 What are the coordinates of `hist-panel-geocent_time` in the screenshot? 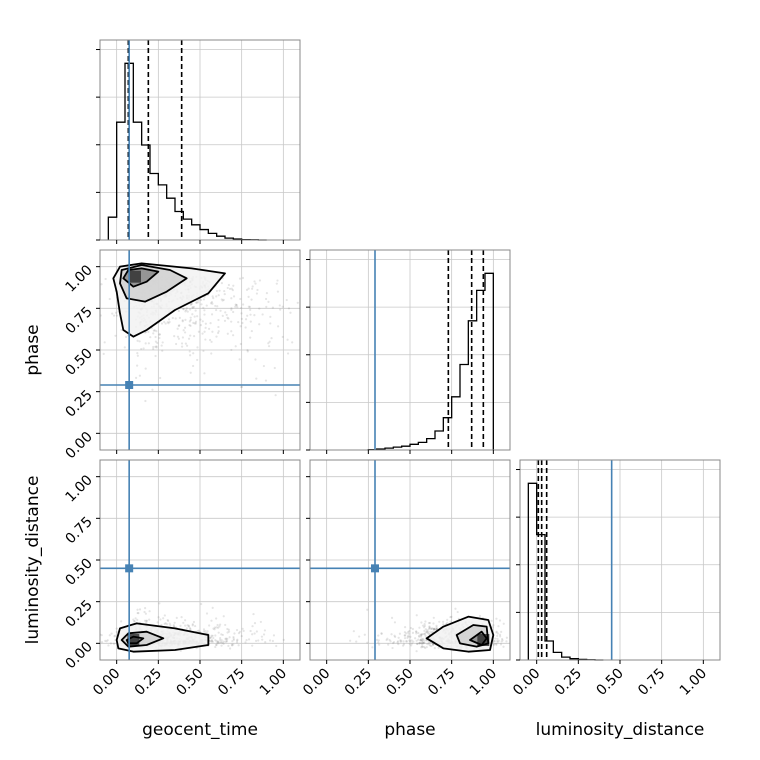 It's located at (198, 141).